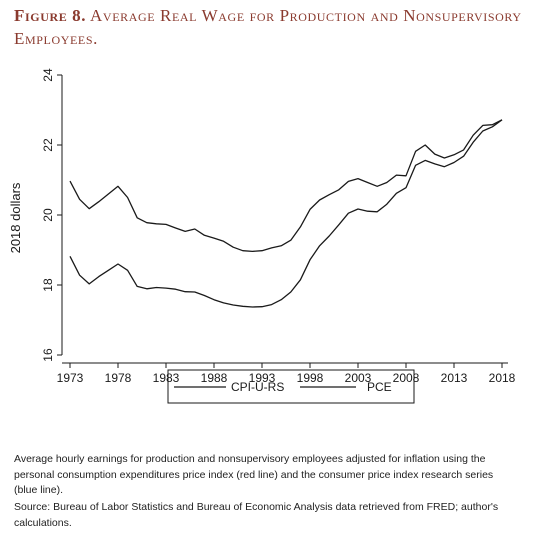  Describe the element at coordinates (166, 378) in the screenshot. I see `x-tick-label-1983: 1983` at that location.